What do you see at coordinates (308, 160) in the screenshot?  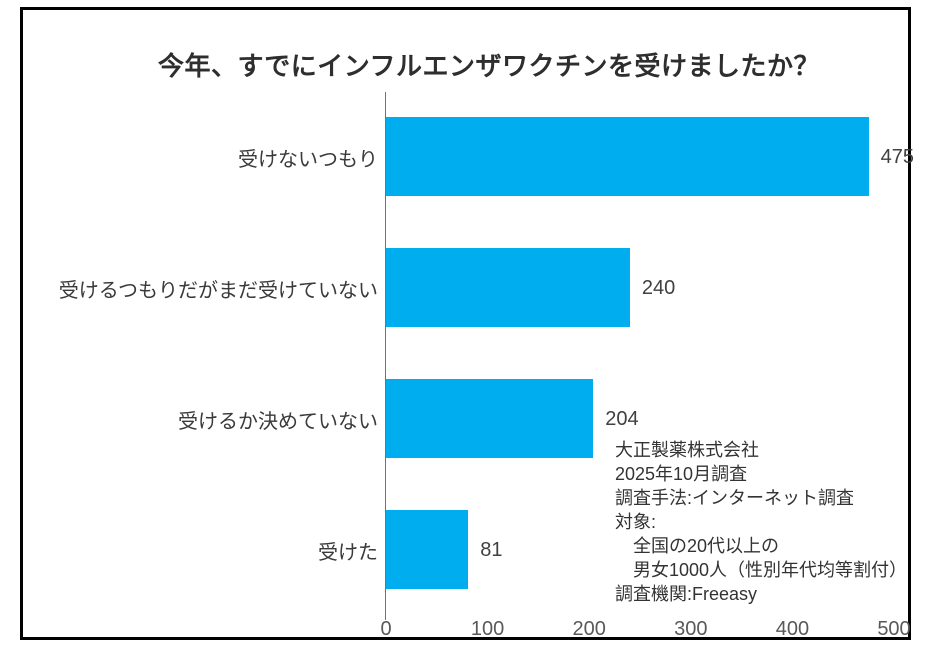 I see `category-label: 受けないつもり` at bounding box center [308, 160].